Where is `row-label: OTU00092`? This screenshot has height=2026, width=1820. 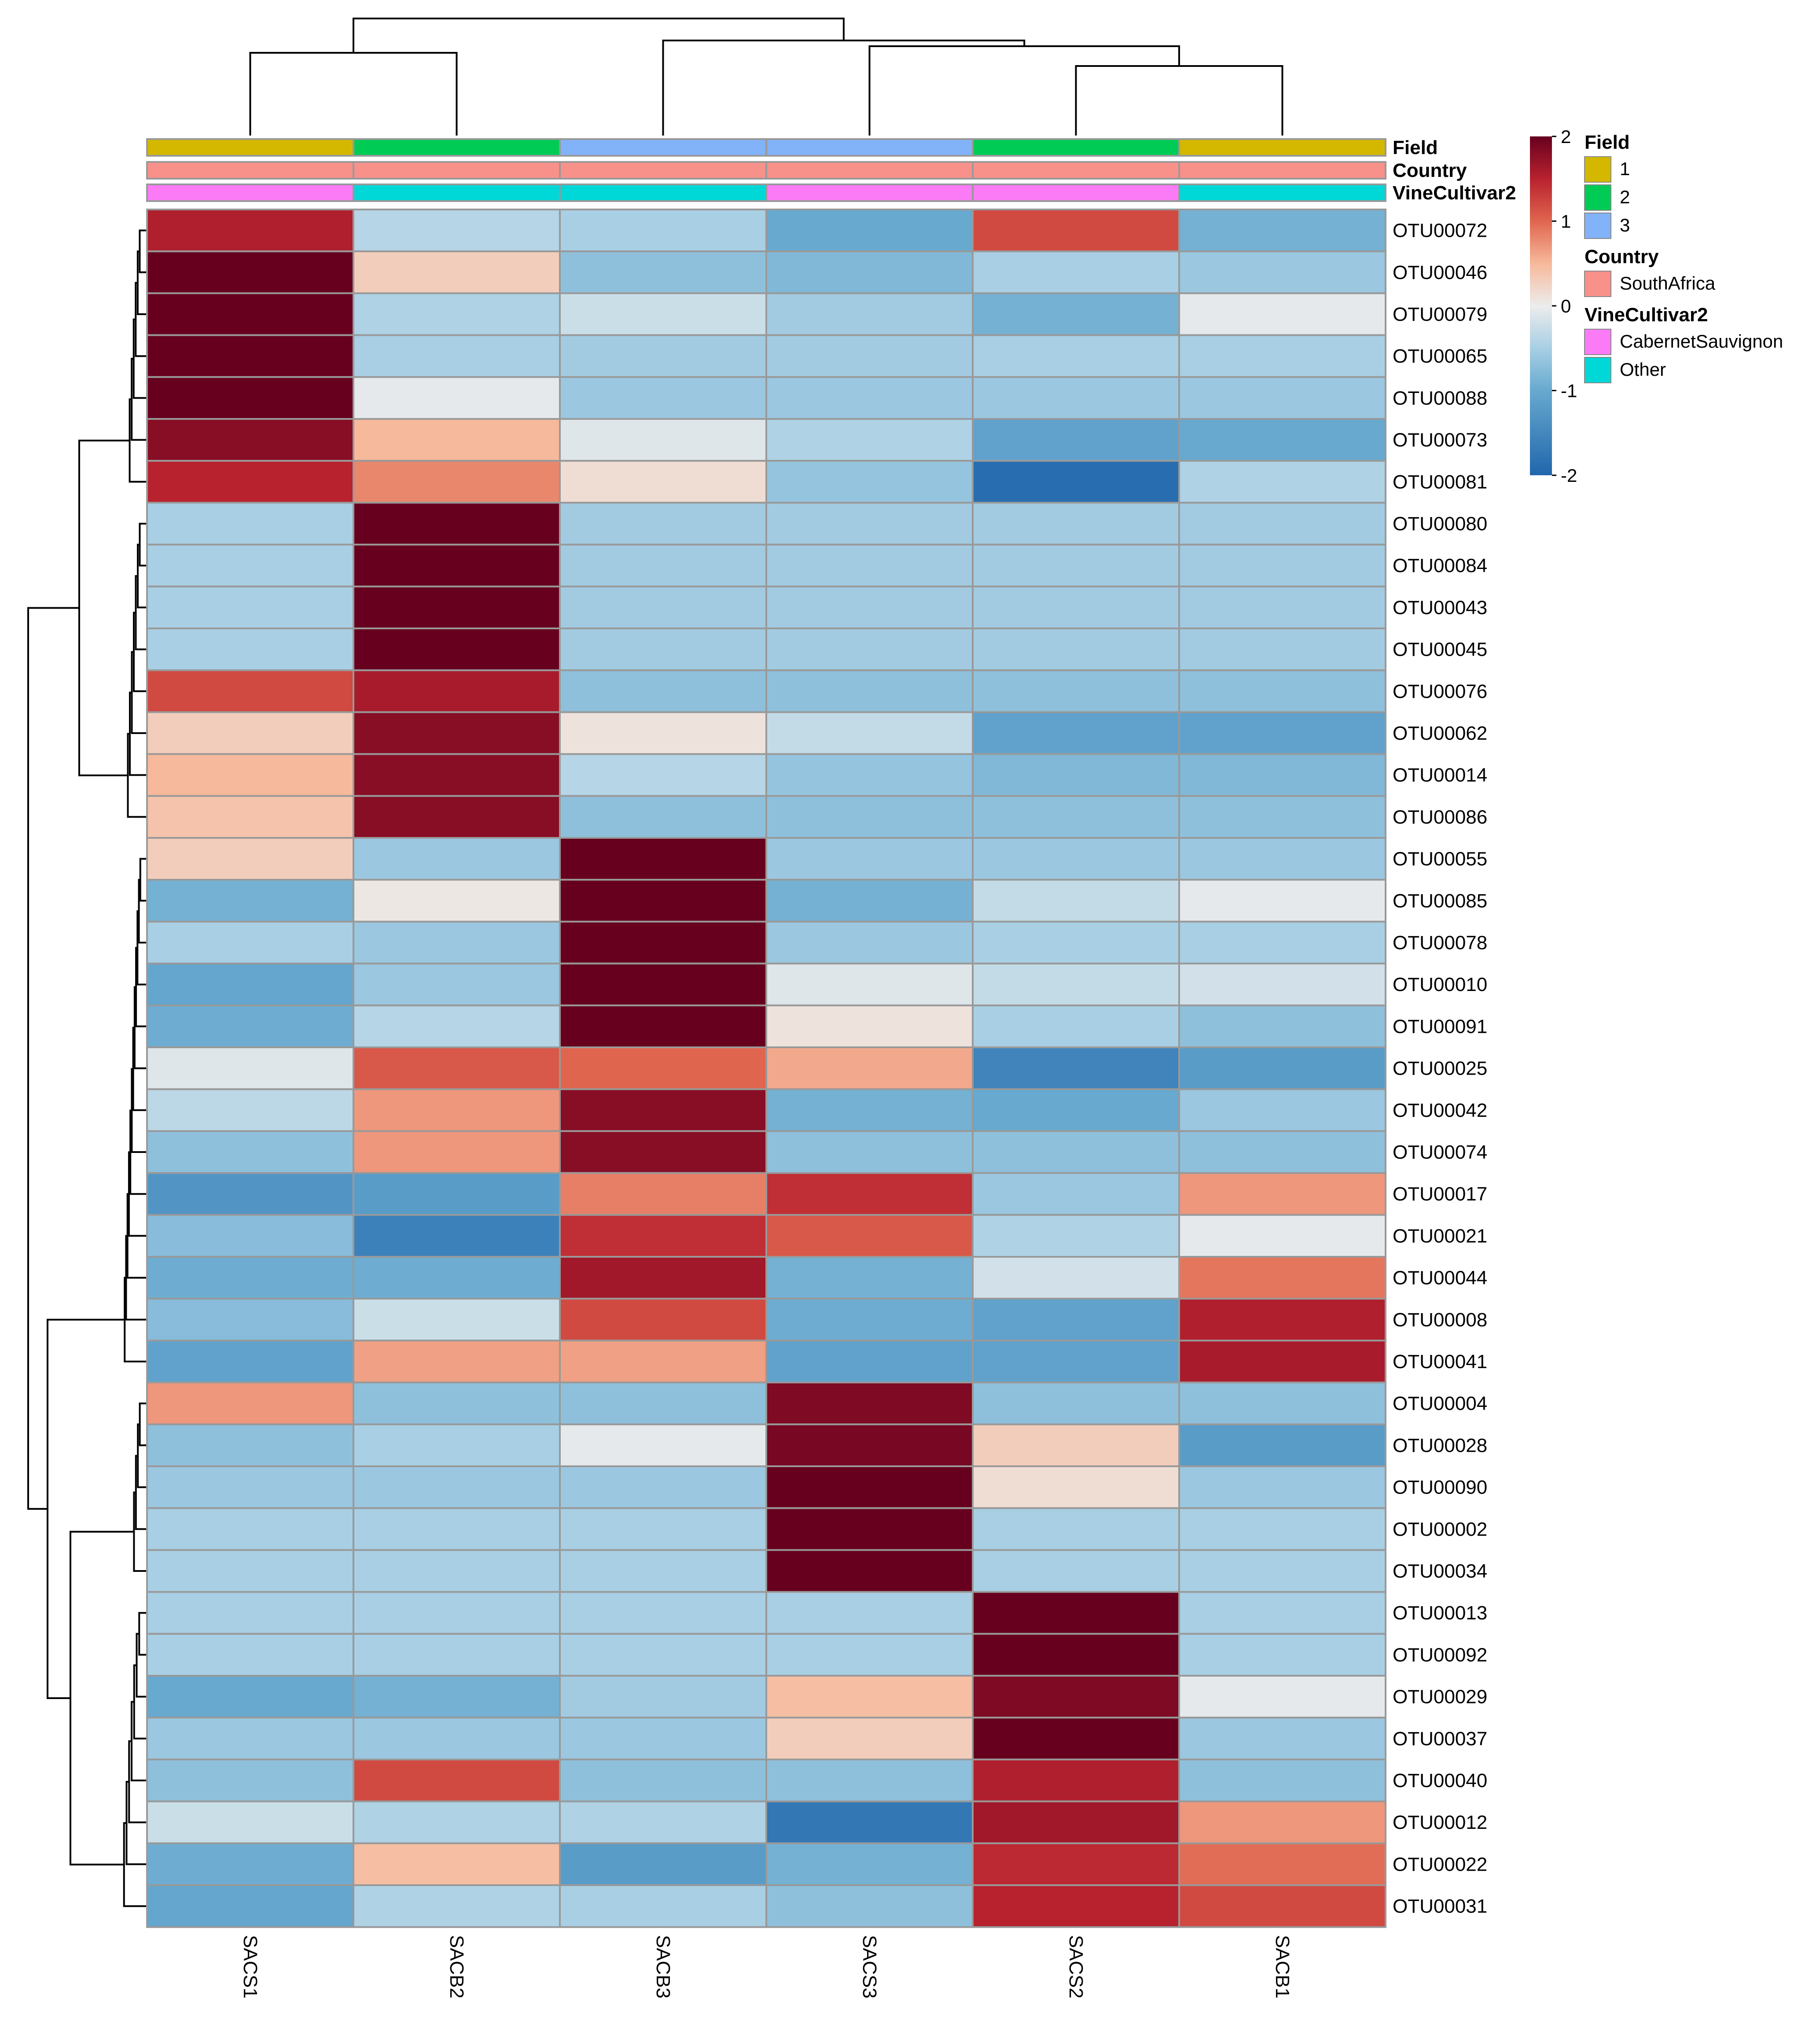
row-label: OTU00092 is located at coordinates (1440, 1655).